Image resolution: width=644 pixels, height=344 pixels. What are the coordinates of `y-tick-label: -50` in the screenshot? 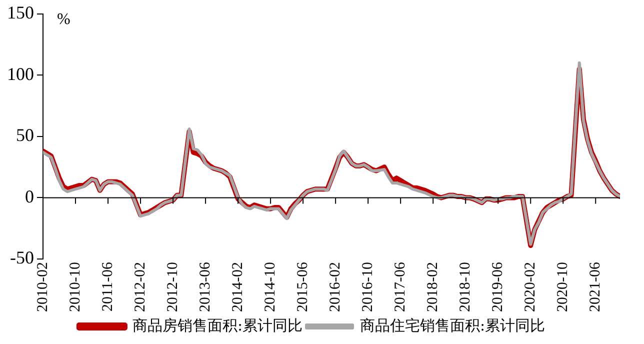 It's located at (22, 258).